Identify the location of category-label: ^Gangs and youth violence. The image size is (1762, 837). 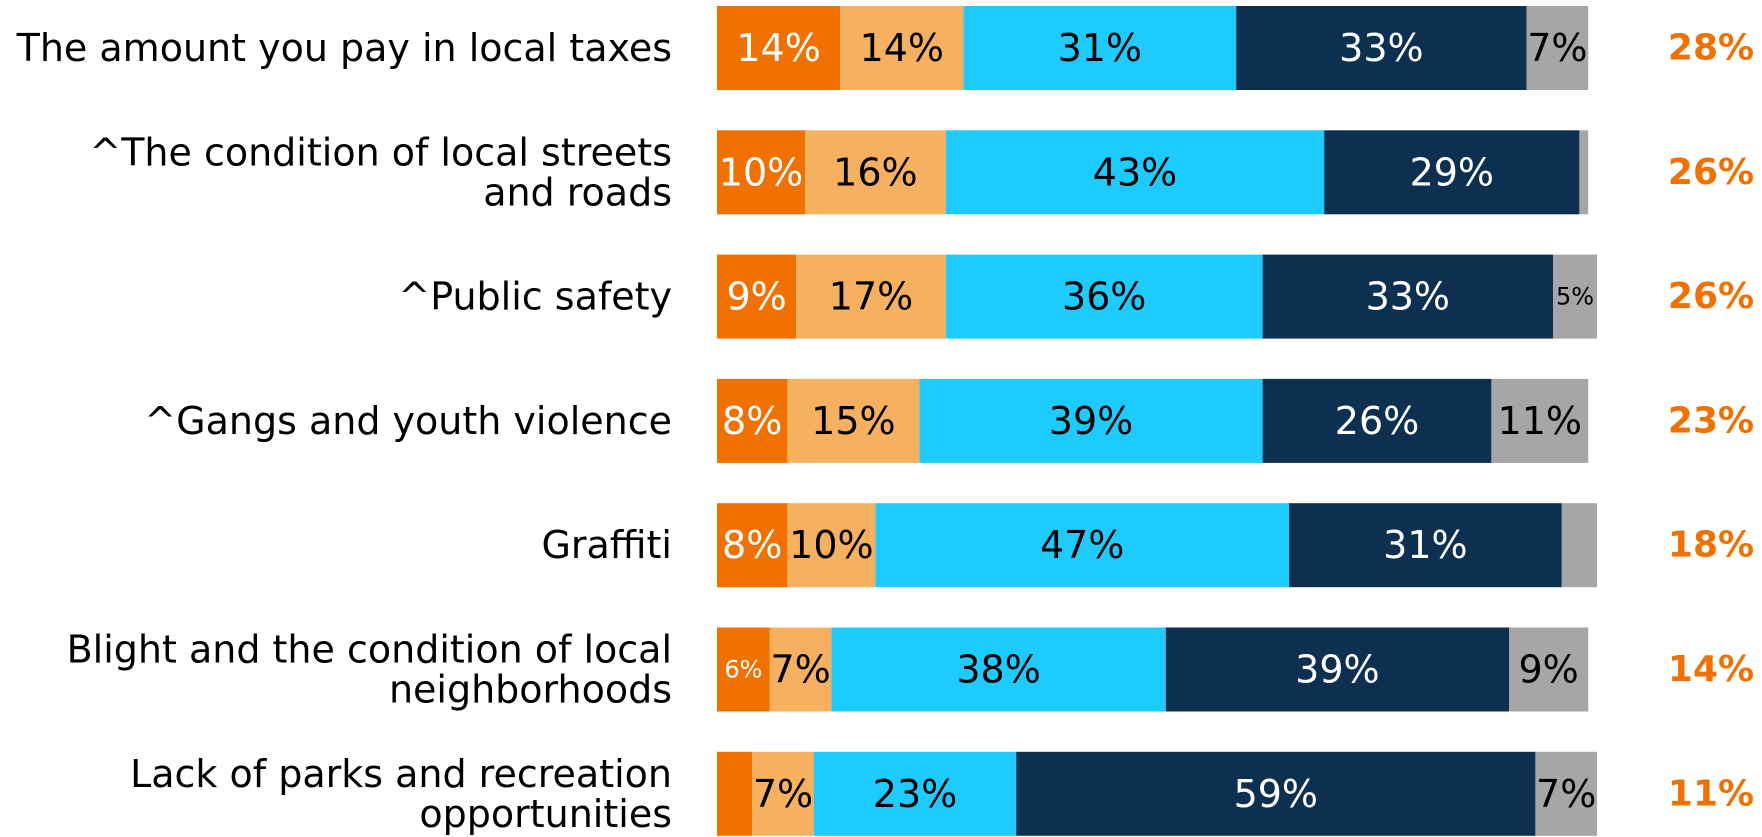
(408, 421).